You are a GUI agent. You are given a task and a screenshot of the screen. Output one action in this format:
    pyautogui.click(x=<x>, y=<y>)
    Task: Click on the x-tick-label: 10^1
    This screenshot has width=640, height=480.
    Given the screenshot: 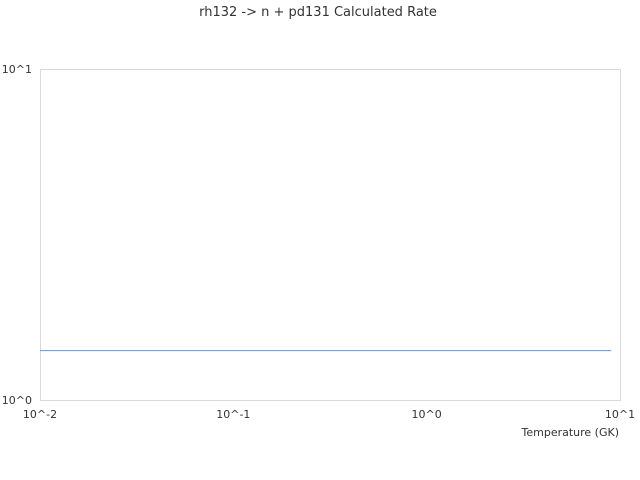 What is the action you would take?
    pyautogui.click(x=620, y=414)
    